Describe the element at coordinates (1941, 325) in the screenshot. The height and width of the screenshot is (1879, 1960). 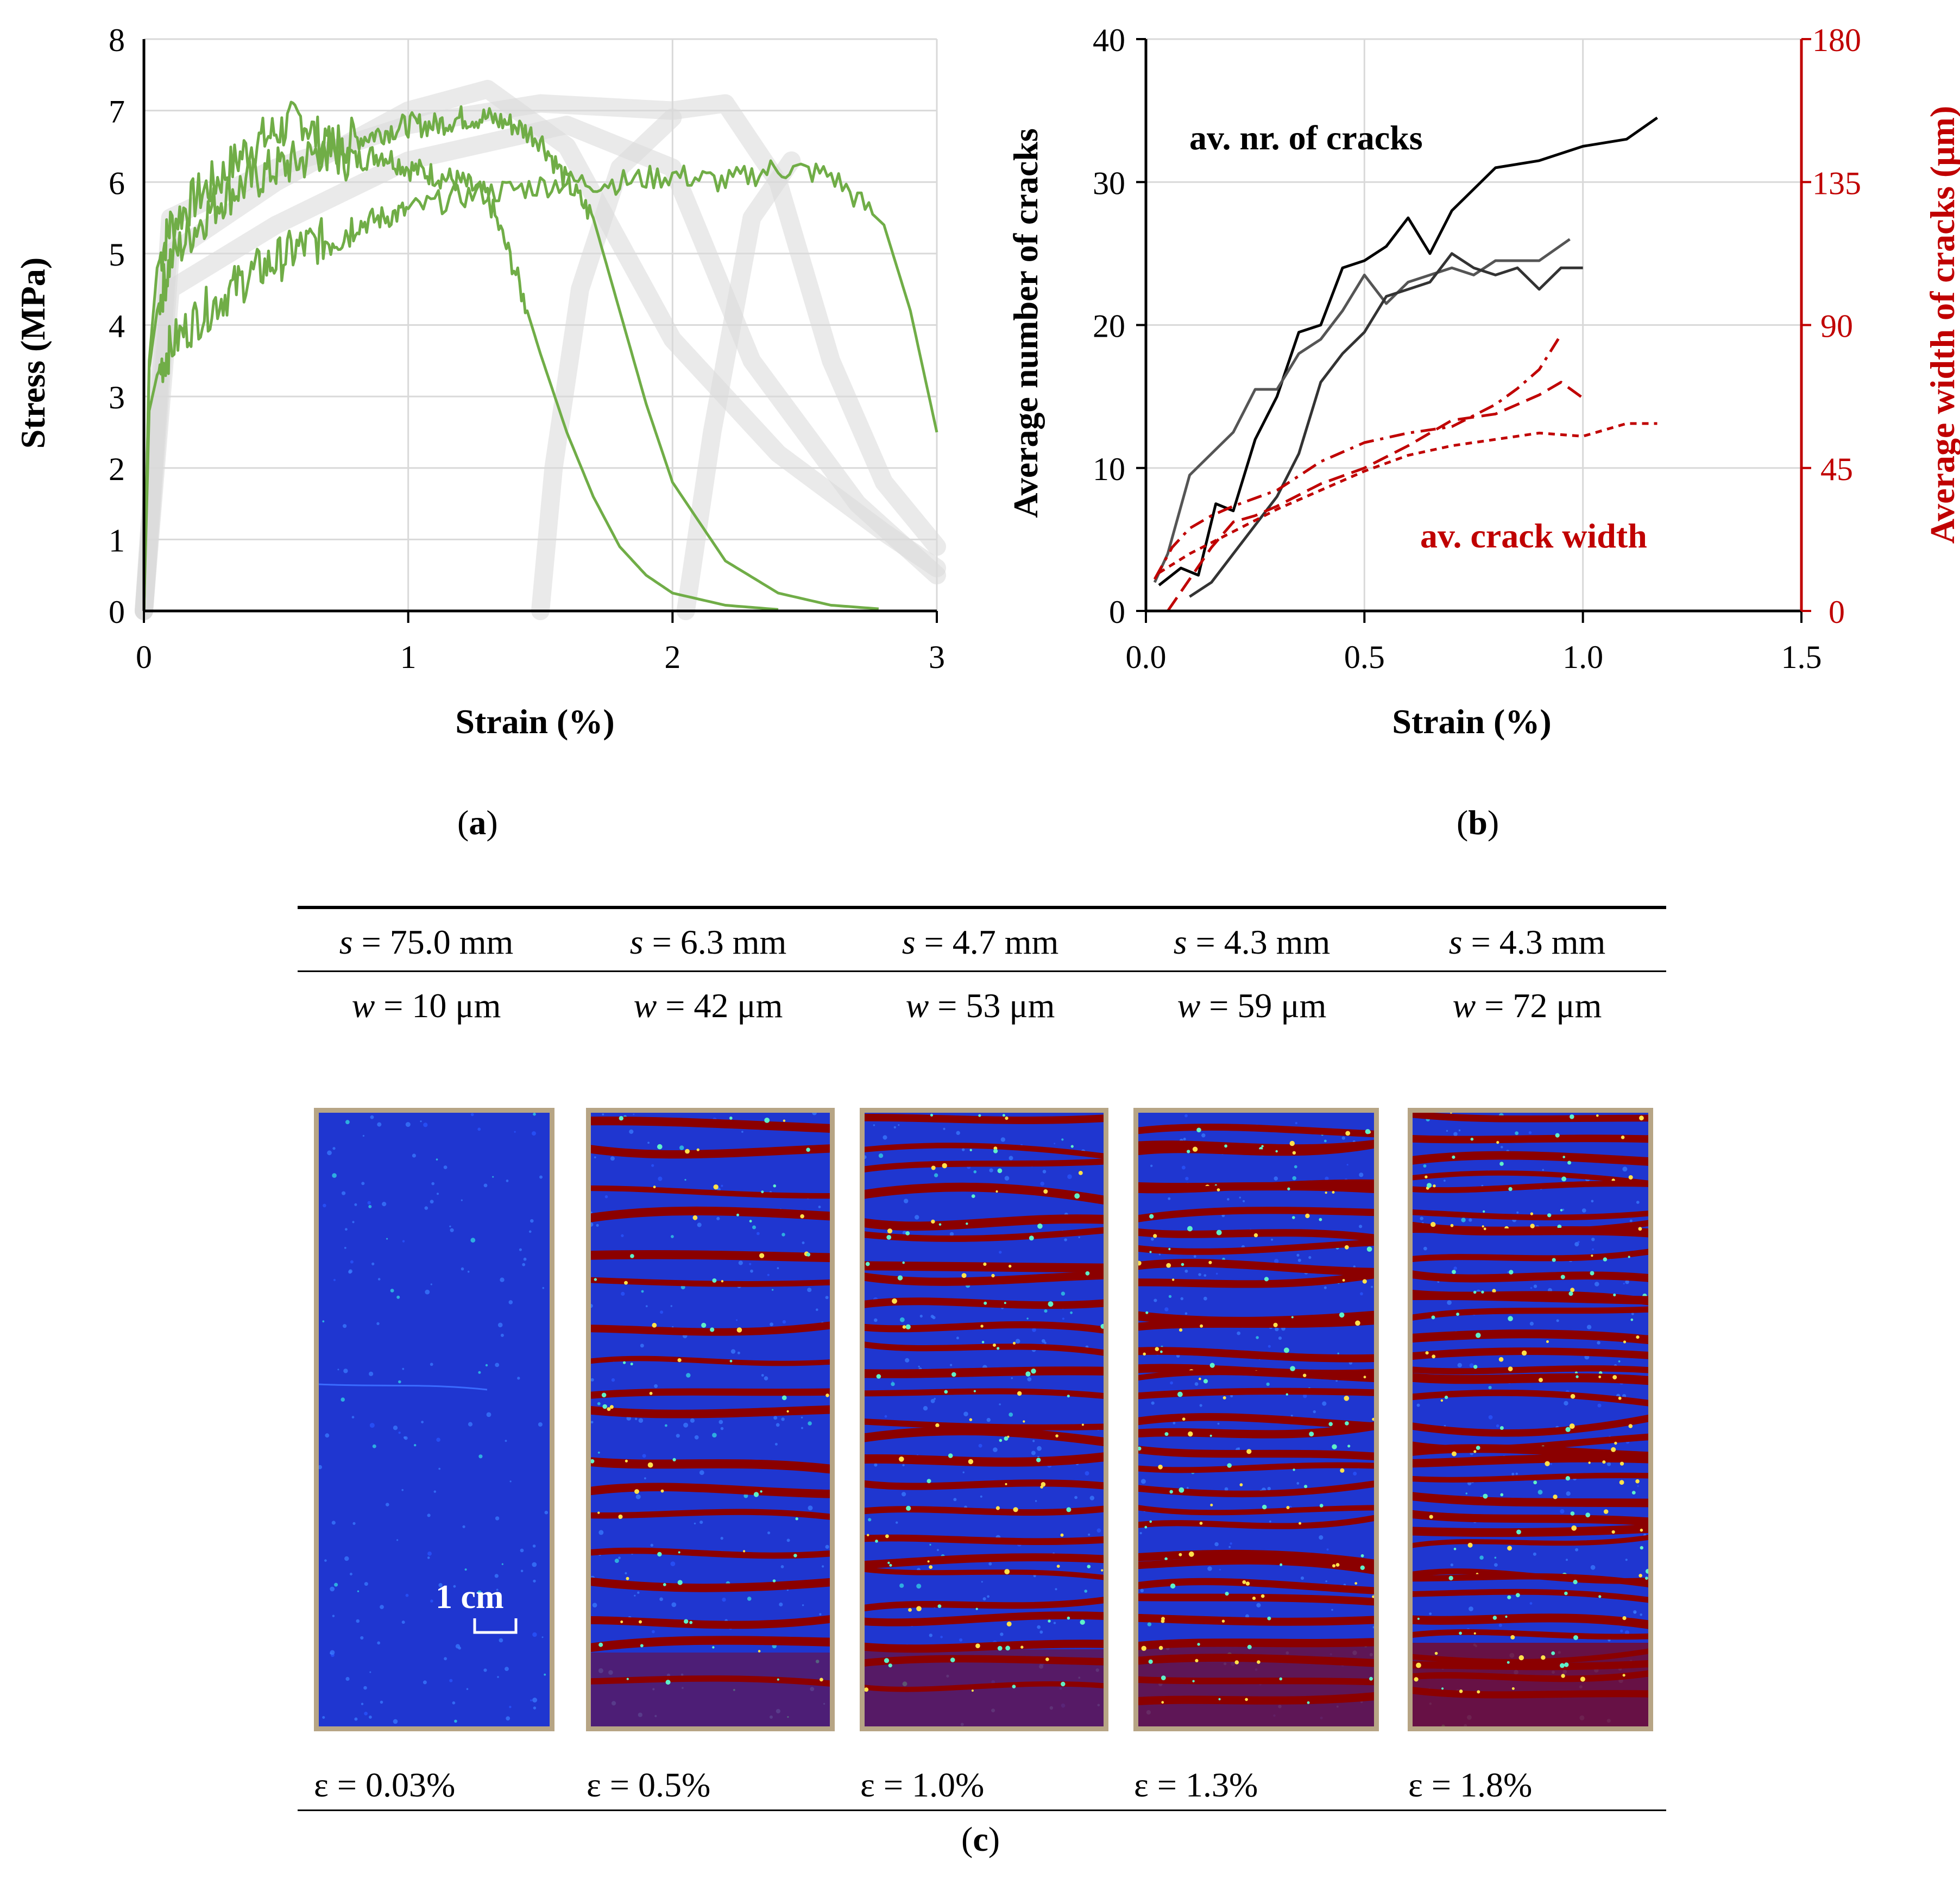
I see `chart-b-y2-axis-label: Average width of cracks (μm)` at that location.